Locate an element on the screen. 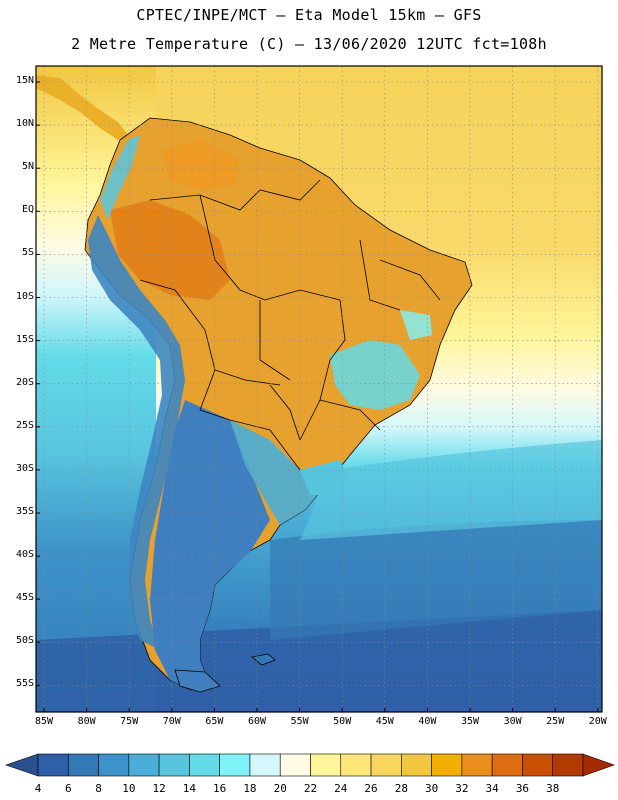 Image resolution: width=618 pixels, height=800 pixels. lon-label: 85W is located at coordinates (44, 721).